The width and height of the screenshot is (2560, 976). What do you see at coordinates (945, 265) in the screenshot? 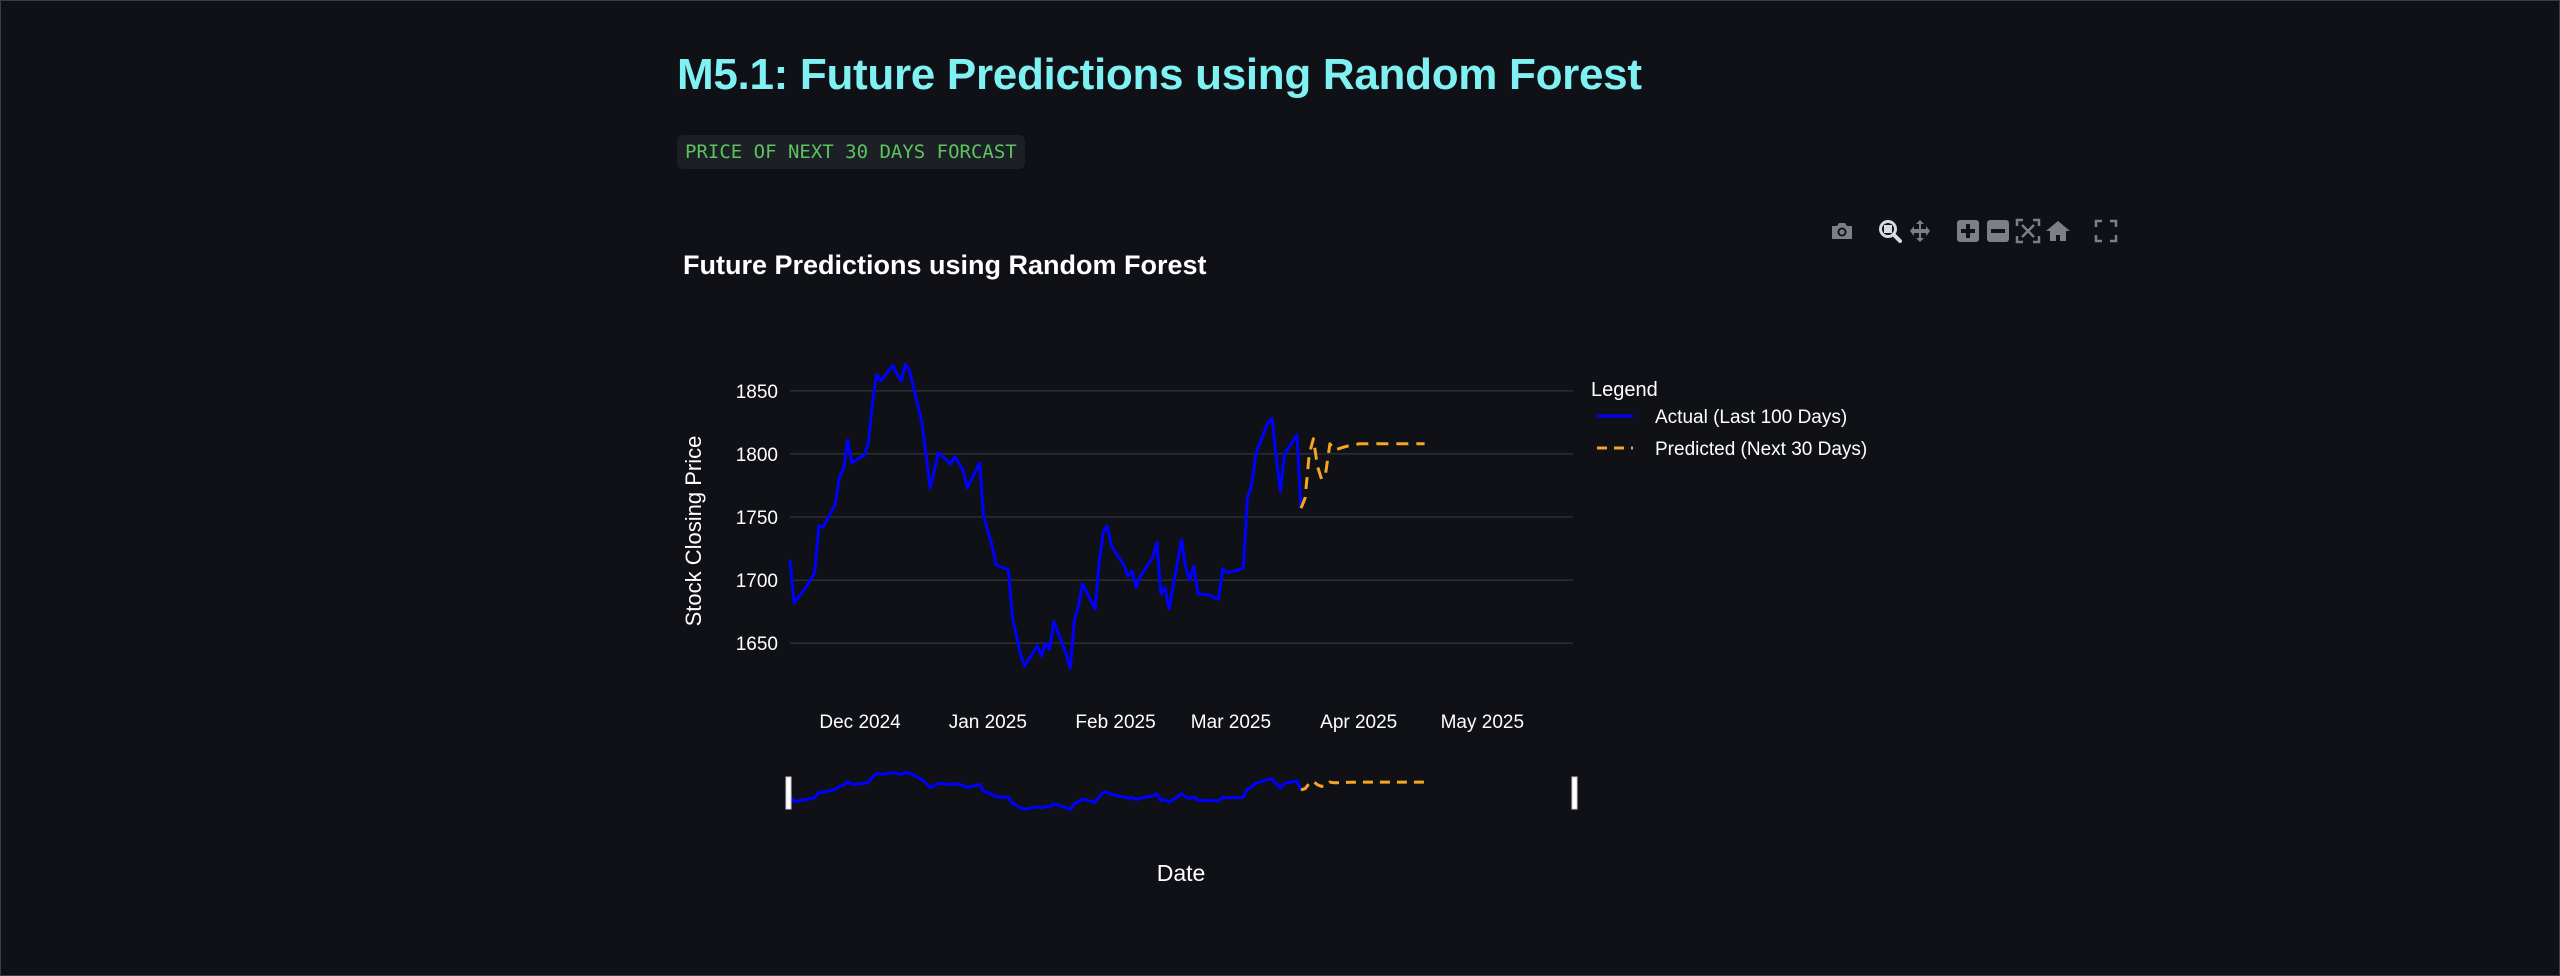
I see `chart-title: Future Predictions using Random Forest` at bounding box center [945, 265].